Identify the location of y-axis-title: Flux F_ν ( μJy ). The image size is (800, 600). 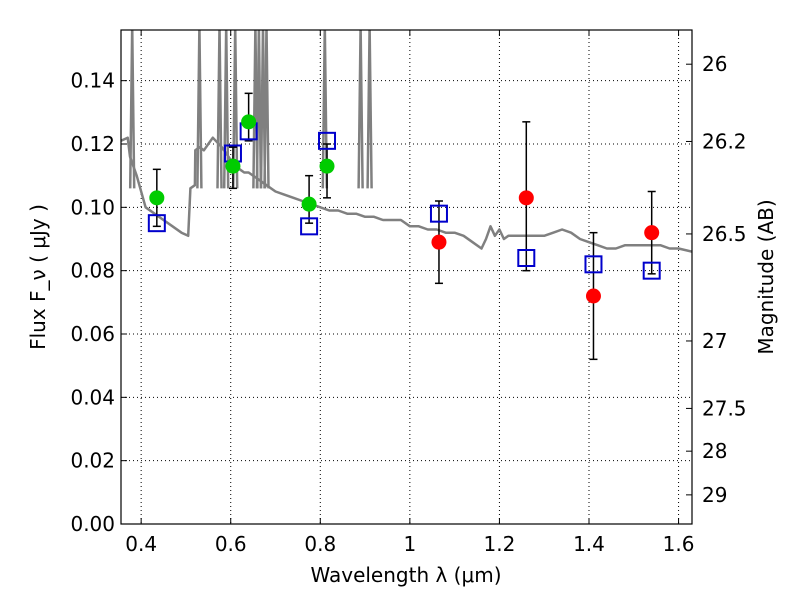
(38, 277).